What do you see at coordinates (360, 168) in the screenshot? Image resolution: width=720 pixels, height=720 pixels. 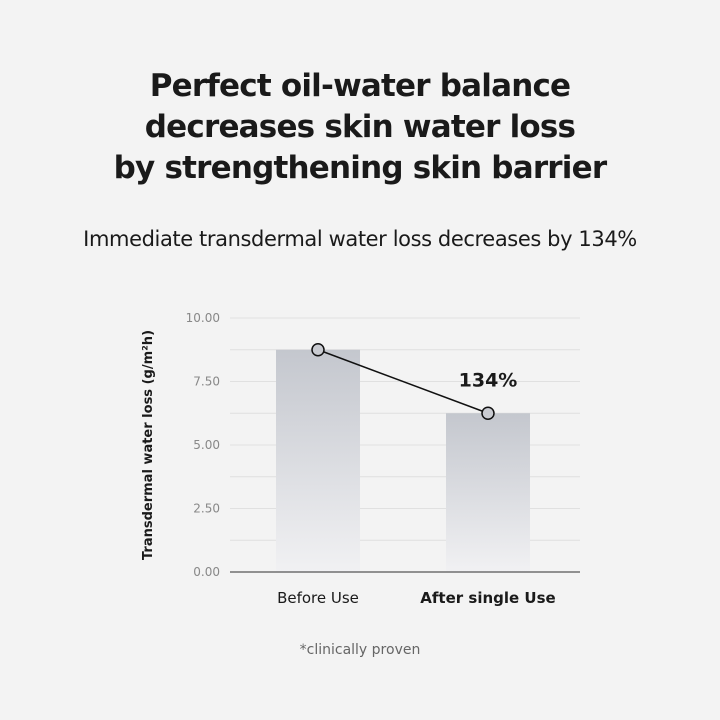 I see `headline-line-3: by strengthening skin barrier` at bounding box center [360, 168].